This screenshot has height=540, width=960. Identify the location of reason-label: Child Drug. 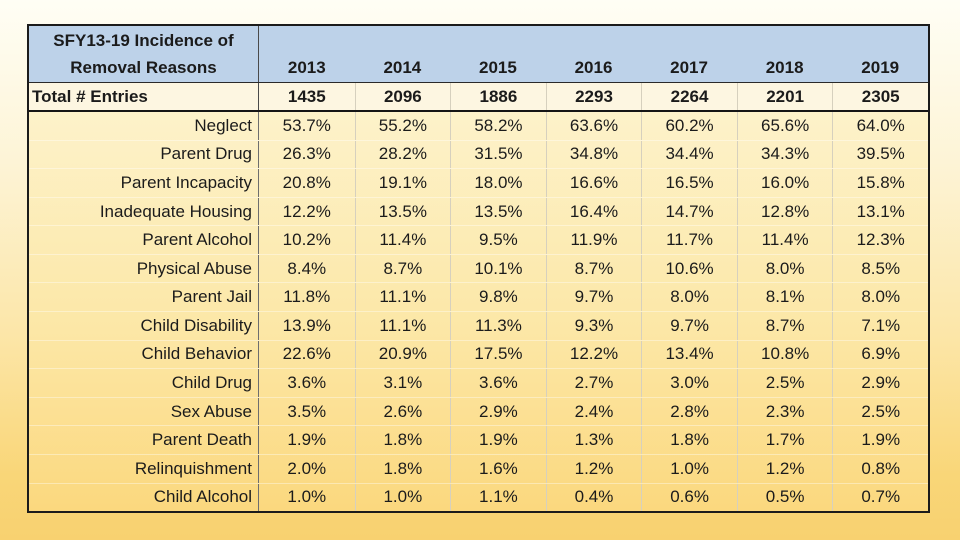
(144, 383).